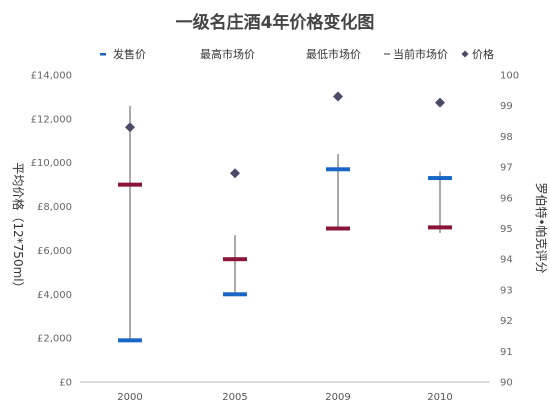  I want to click on right-axis-title: 罗伯特•帕克评分, so click(541, 227).